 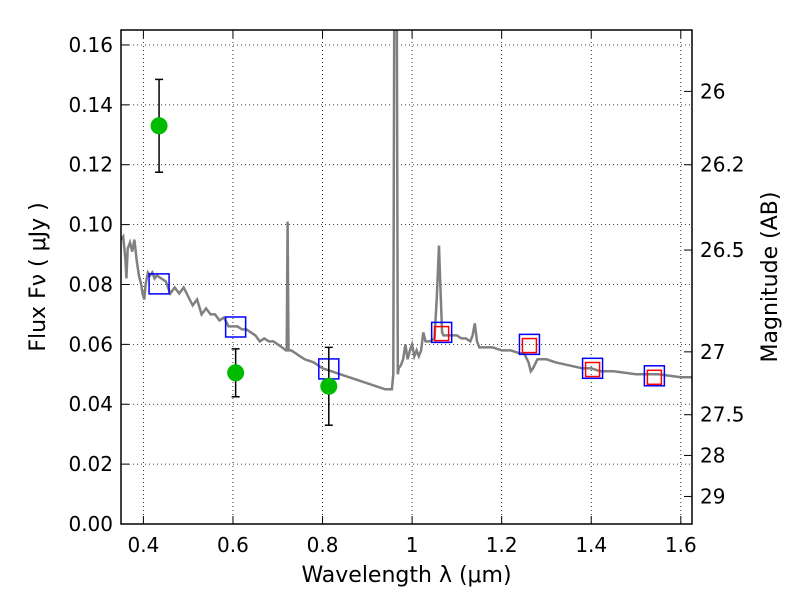 What do you see at coordinates (143, 545) in the screenshot?
I see `x-tick-label: 0.4` at bounding box center [143, 545].